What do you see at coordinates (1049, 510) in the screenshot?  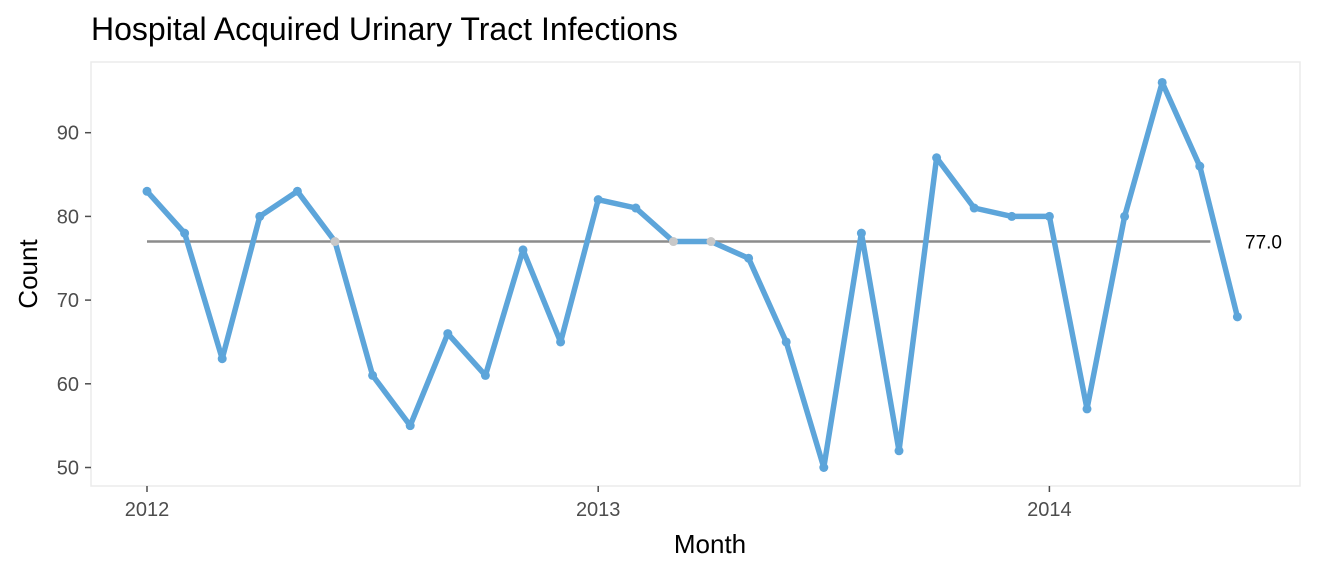 I see `x-tick-label: 2014` at bounding box center [1049, 510].